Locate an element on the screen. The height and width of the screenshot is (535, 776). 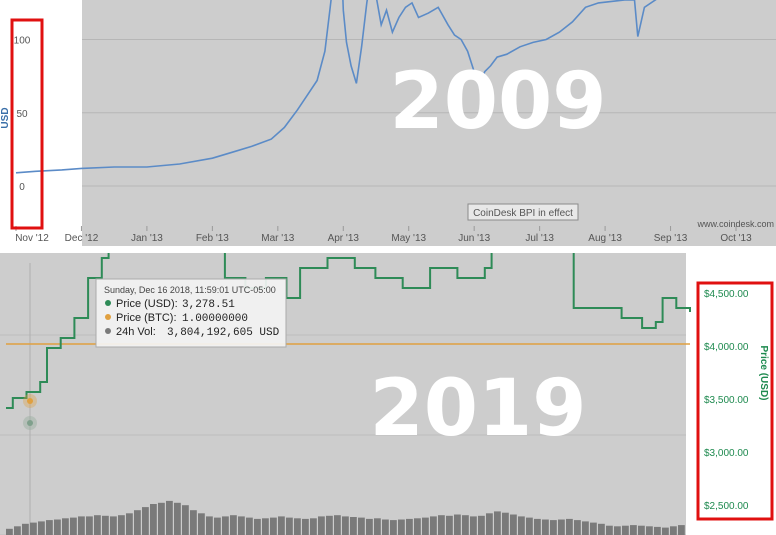
chart-2018-y-axis-label: Price (USD) is located at coordinates (763, 372).